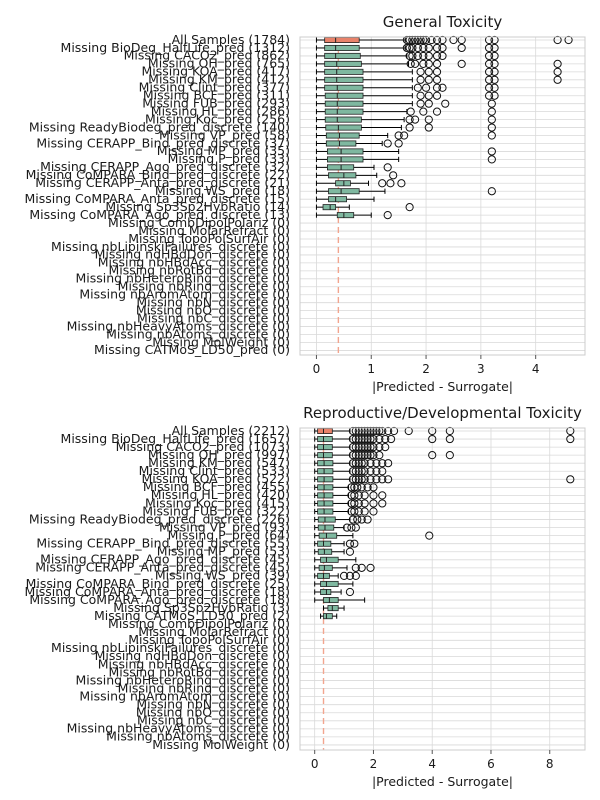 Image resolution: width=600 pixels, height=800 pixels. Describe the element at coordinates (442, 413) in the screenshot. I see `chart-title: Reproductive/Developmental Toxicity` at that location.